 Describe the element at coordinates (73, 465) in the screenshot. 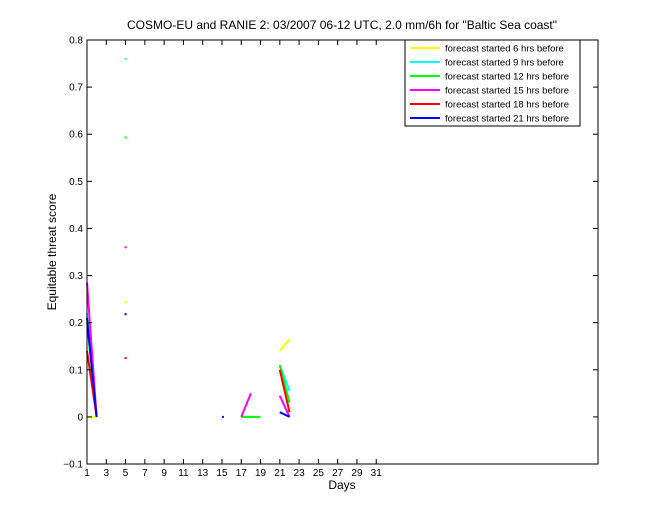

I see `y-tick-label: −0.1` at that location.